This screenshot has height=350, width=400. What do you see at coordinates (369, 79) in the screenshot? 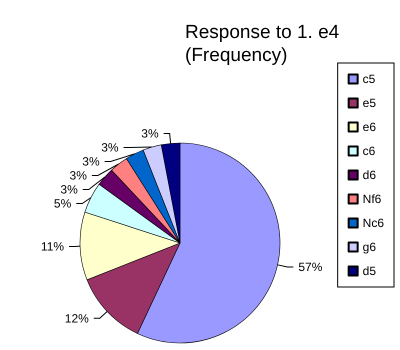
I see `legend-label: c5` at bounding box center [369, 79].